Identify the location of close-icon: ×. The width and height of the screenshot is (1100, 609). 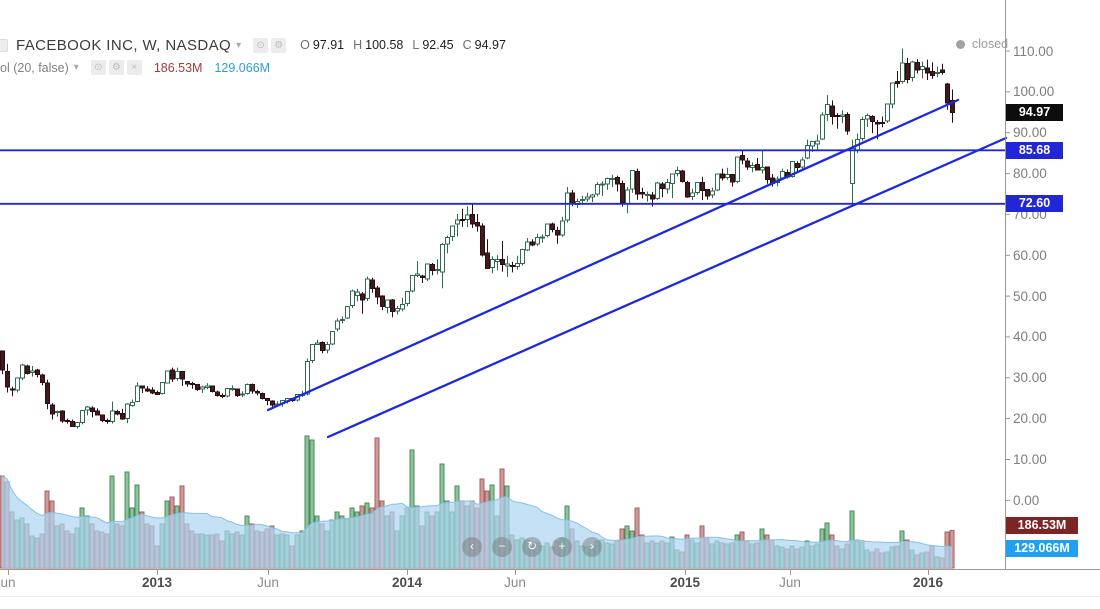
(134, 67).